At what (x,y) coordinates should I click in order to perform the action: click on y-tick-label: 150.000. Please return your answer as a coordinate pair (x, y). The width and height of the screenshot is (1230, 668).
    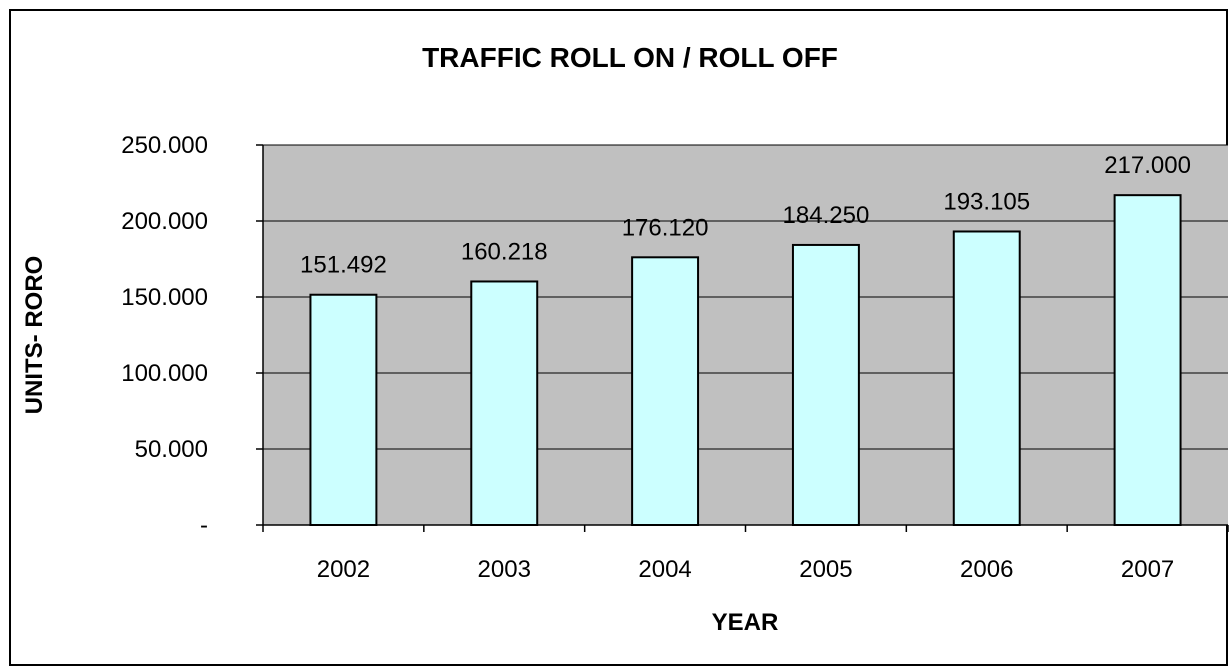
    Looking at the image, I should click on (164, 297).